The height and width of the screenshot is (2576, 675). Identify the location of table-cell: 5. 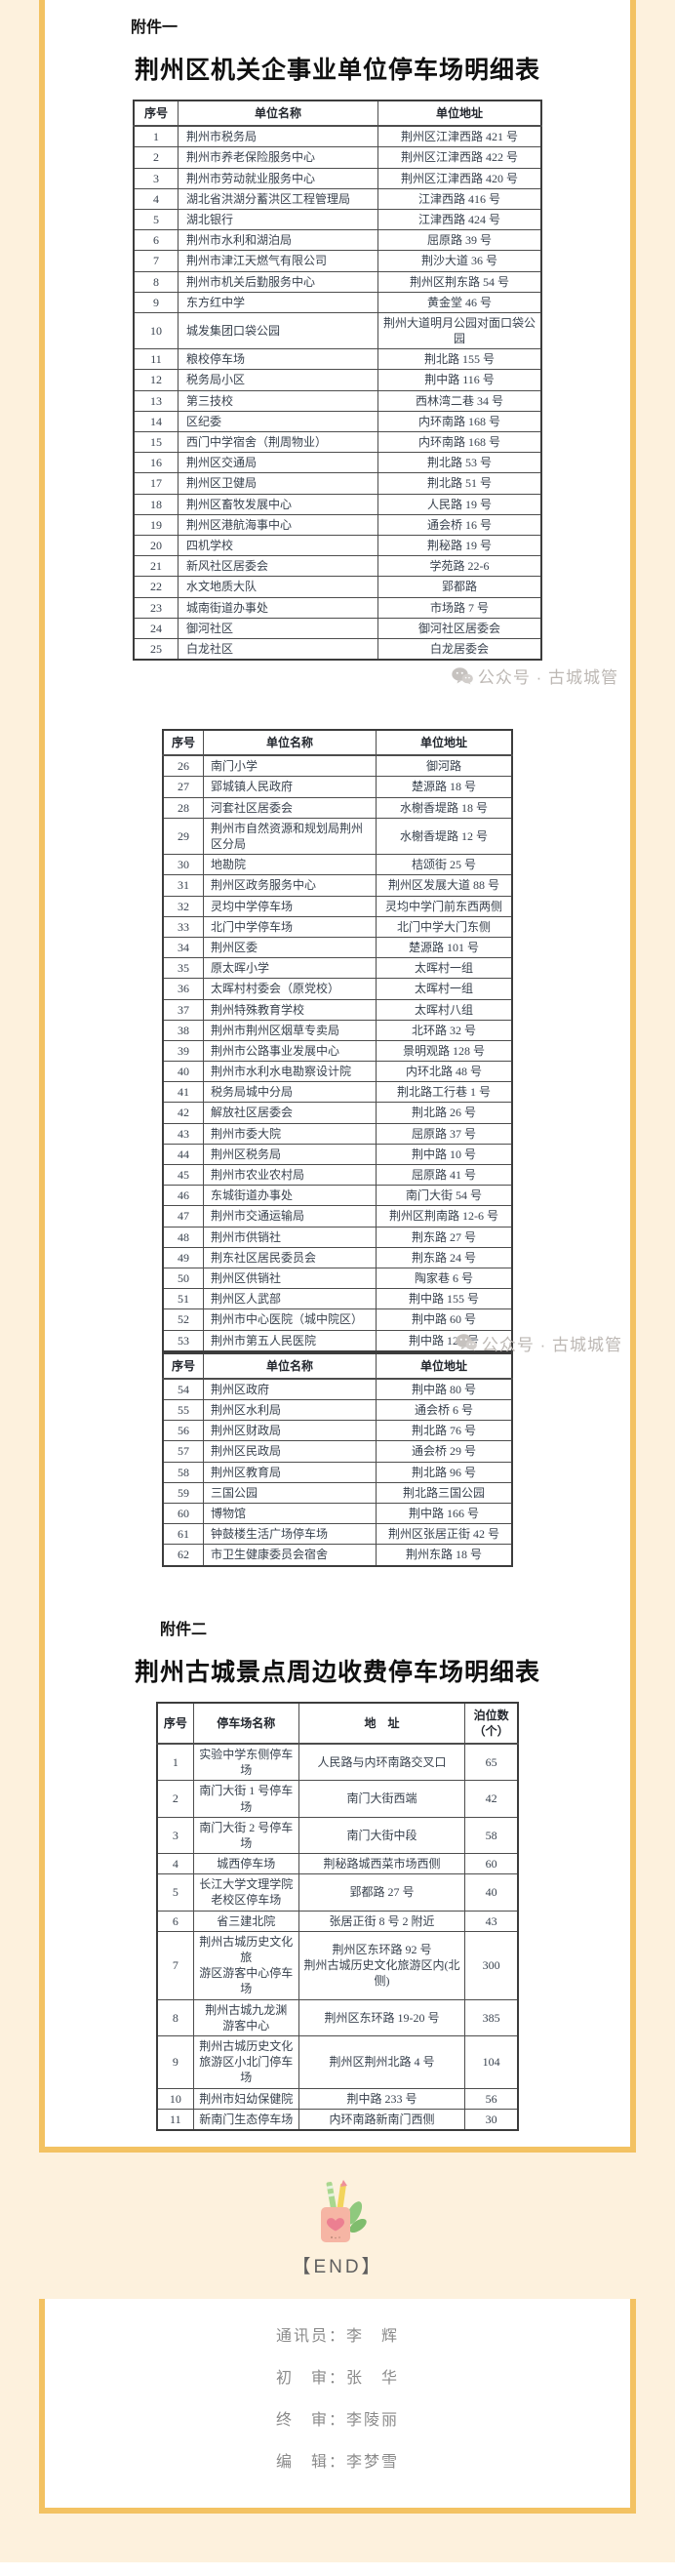
(156, 219).